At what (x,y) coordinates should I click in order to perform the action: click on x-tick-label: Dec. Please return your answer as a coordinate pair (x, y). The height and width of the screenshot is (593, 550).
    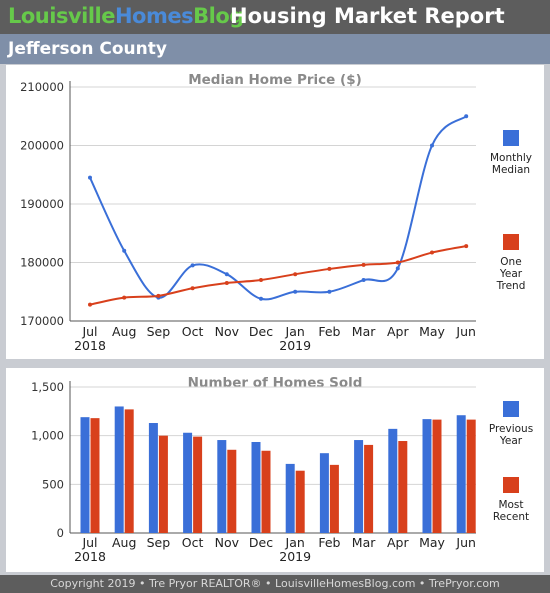
    Looking at the image, I should click on (261, 331).